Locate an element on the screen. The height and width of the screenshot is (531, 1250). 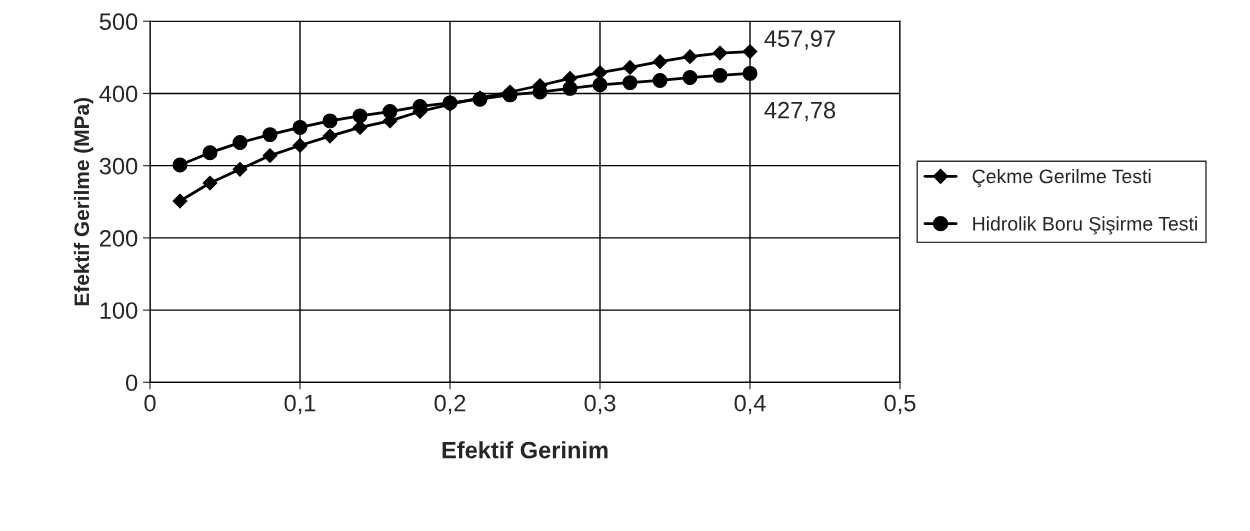
annotation: 427,78 is located at coordinates (800, 111).